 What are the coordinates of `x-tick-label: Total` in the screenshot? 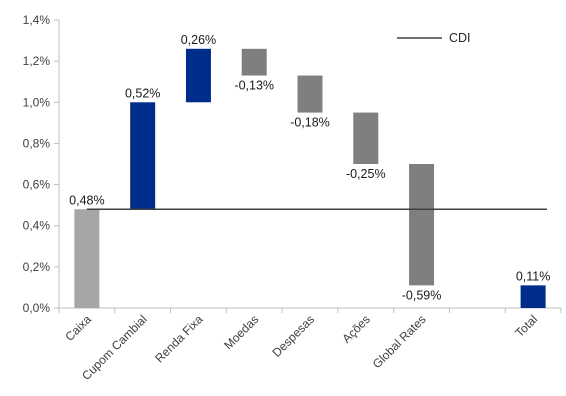 It's located at (526, 326).